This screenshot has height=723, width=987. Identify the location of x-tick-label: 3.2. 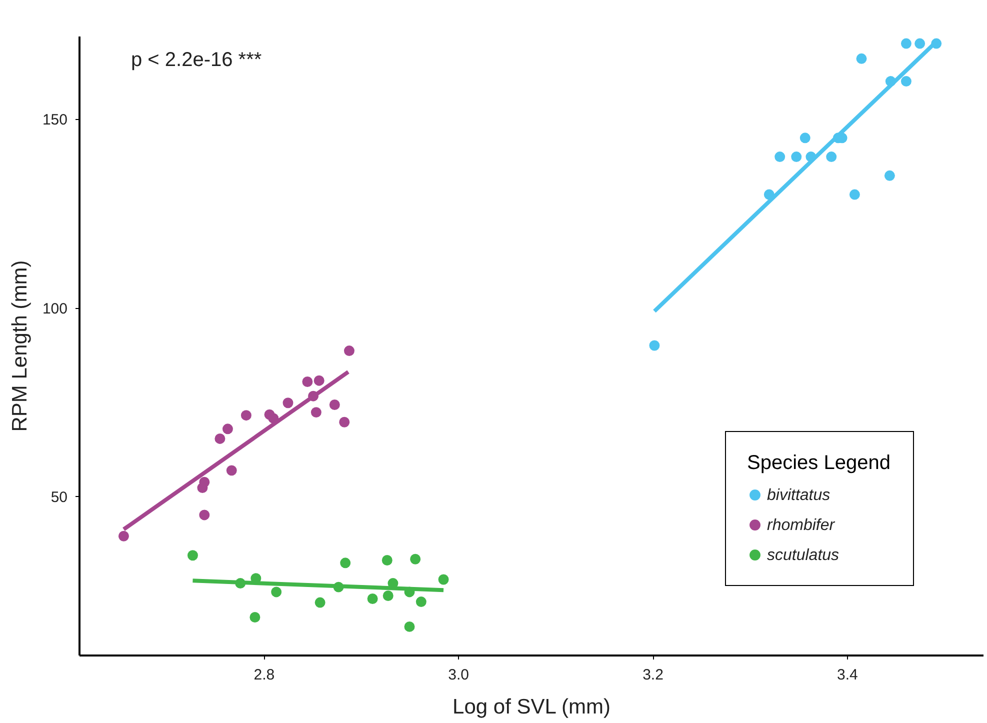
(653, 675).